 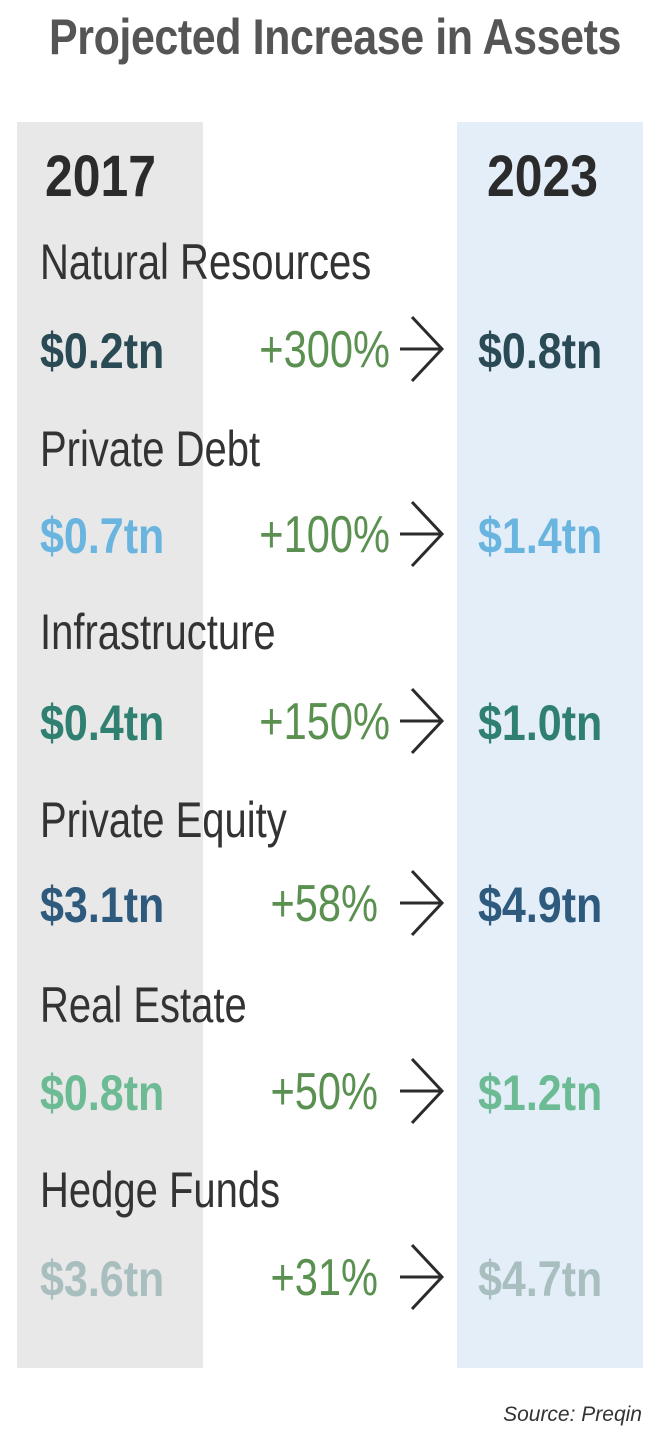 I want to click on value-2017: $0.4tn, so click(x=102, y=723).